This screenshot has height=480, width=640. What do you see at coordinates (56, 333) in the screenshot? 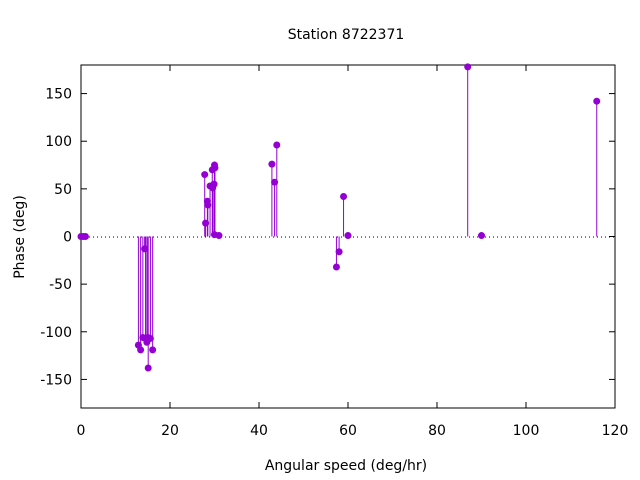
I see `y-tick-label: -100` at bounding box center [56, 333].